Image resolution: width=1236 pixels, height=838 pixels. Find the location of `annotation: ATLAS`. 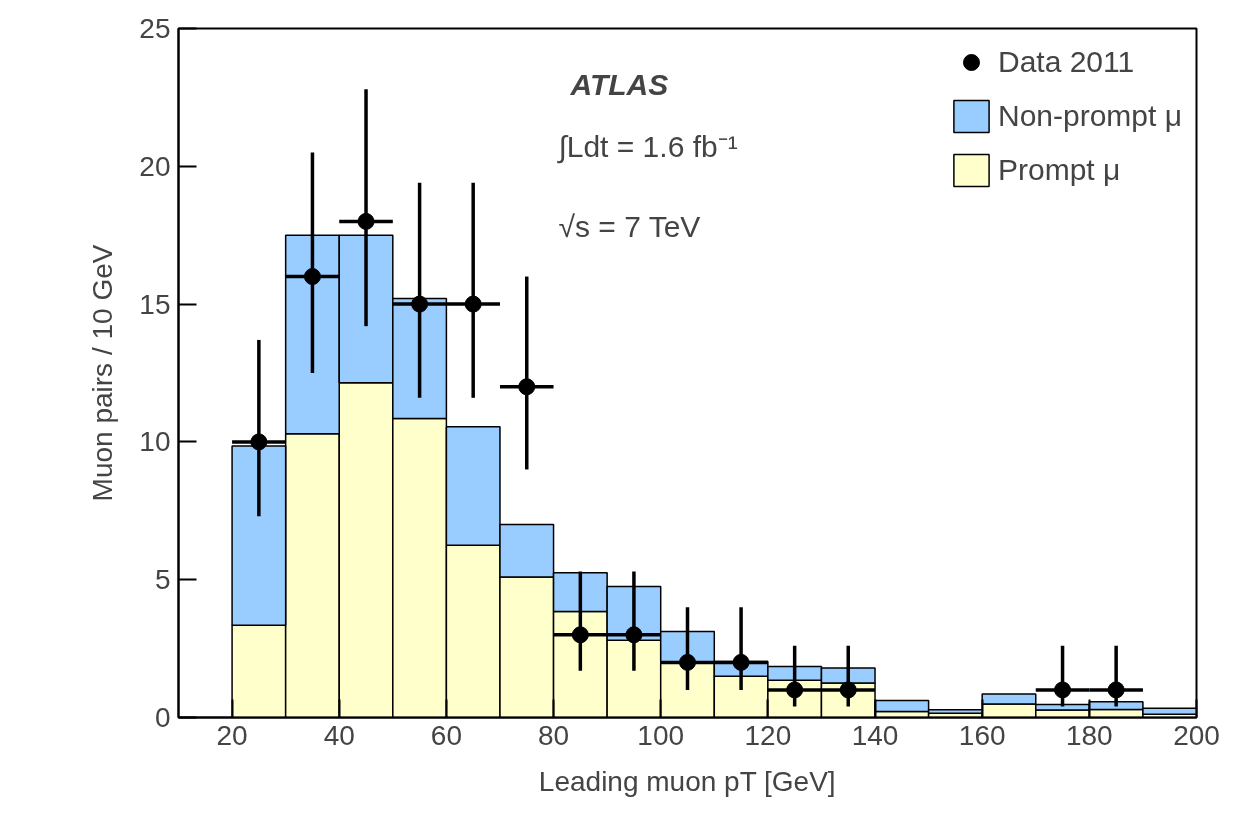

annotation: ATLAS is located at coordinates (619, 84).